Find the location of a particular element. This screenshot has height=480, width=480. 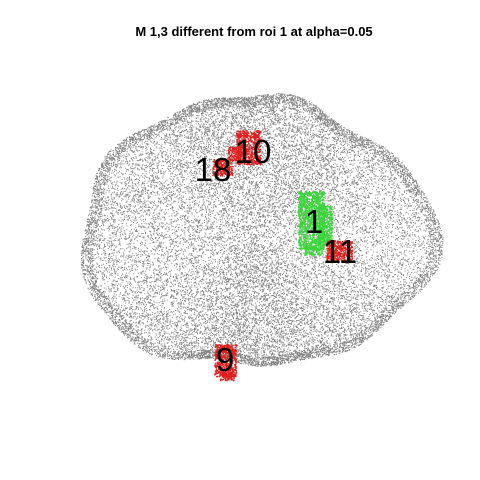

roi-label-10: 10 is located at coordinates (253, 151).